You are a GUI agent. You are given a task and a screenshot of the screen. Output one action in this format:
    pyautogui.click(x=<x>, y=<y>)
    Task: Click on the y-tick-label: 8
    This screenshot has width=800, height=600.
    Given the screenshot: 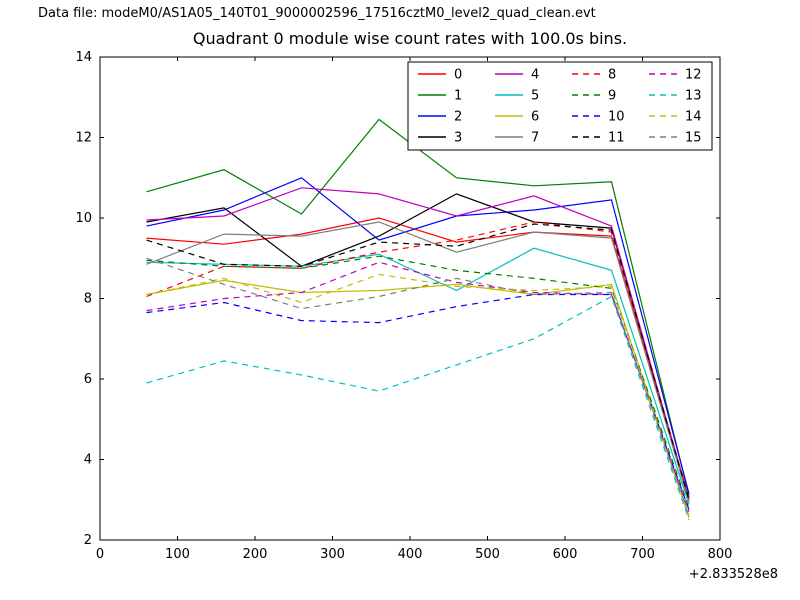 What is the action you would take?
    pyautogui.click(x=88, y=299)
    